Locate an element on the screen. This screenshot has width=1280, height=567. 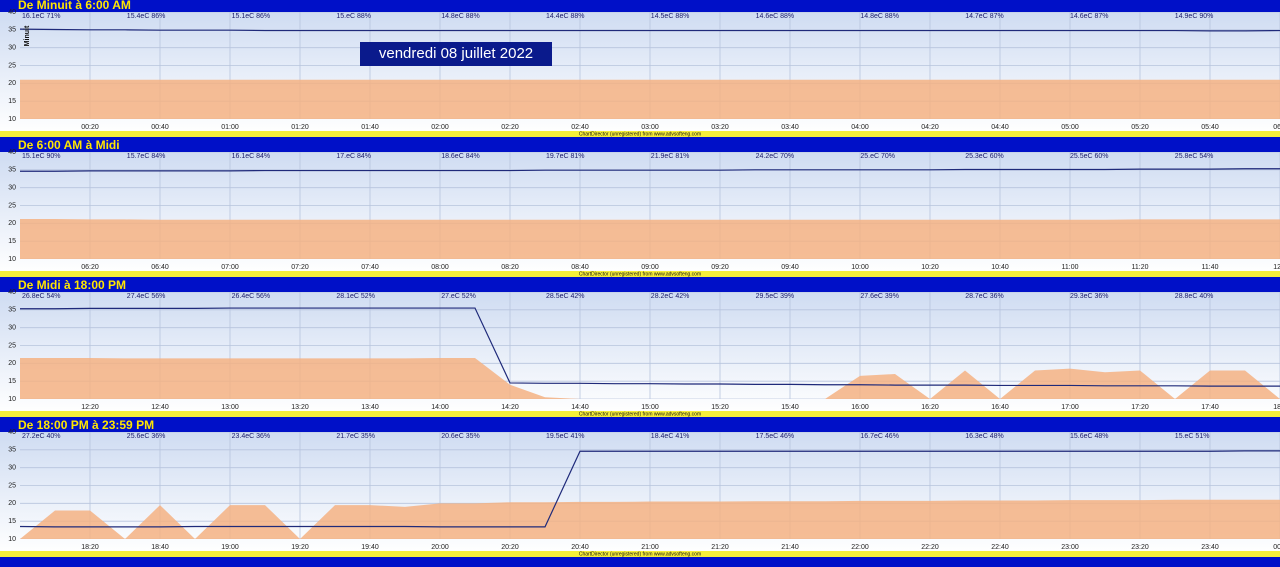
x-tick-label: 13:20 is located at coordinates (300, 407).